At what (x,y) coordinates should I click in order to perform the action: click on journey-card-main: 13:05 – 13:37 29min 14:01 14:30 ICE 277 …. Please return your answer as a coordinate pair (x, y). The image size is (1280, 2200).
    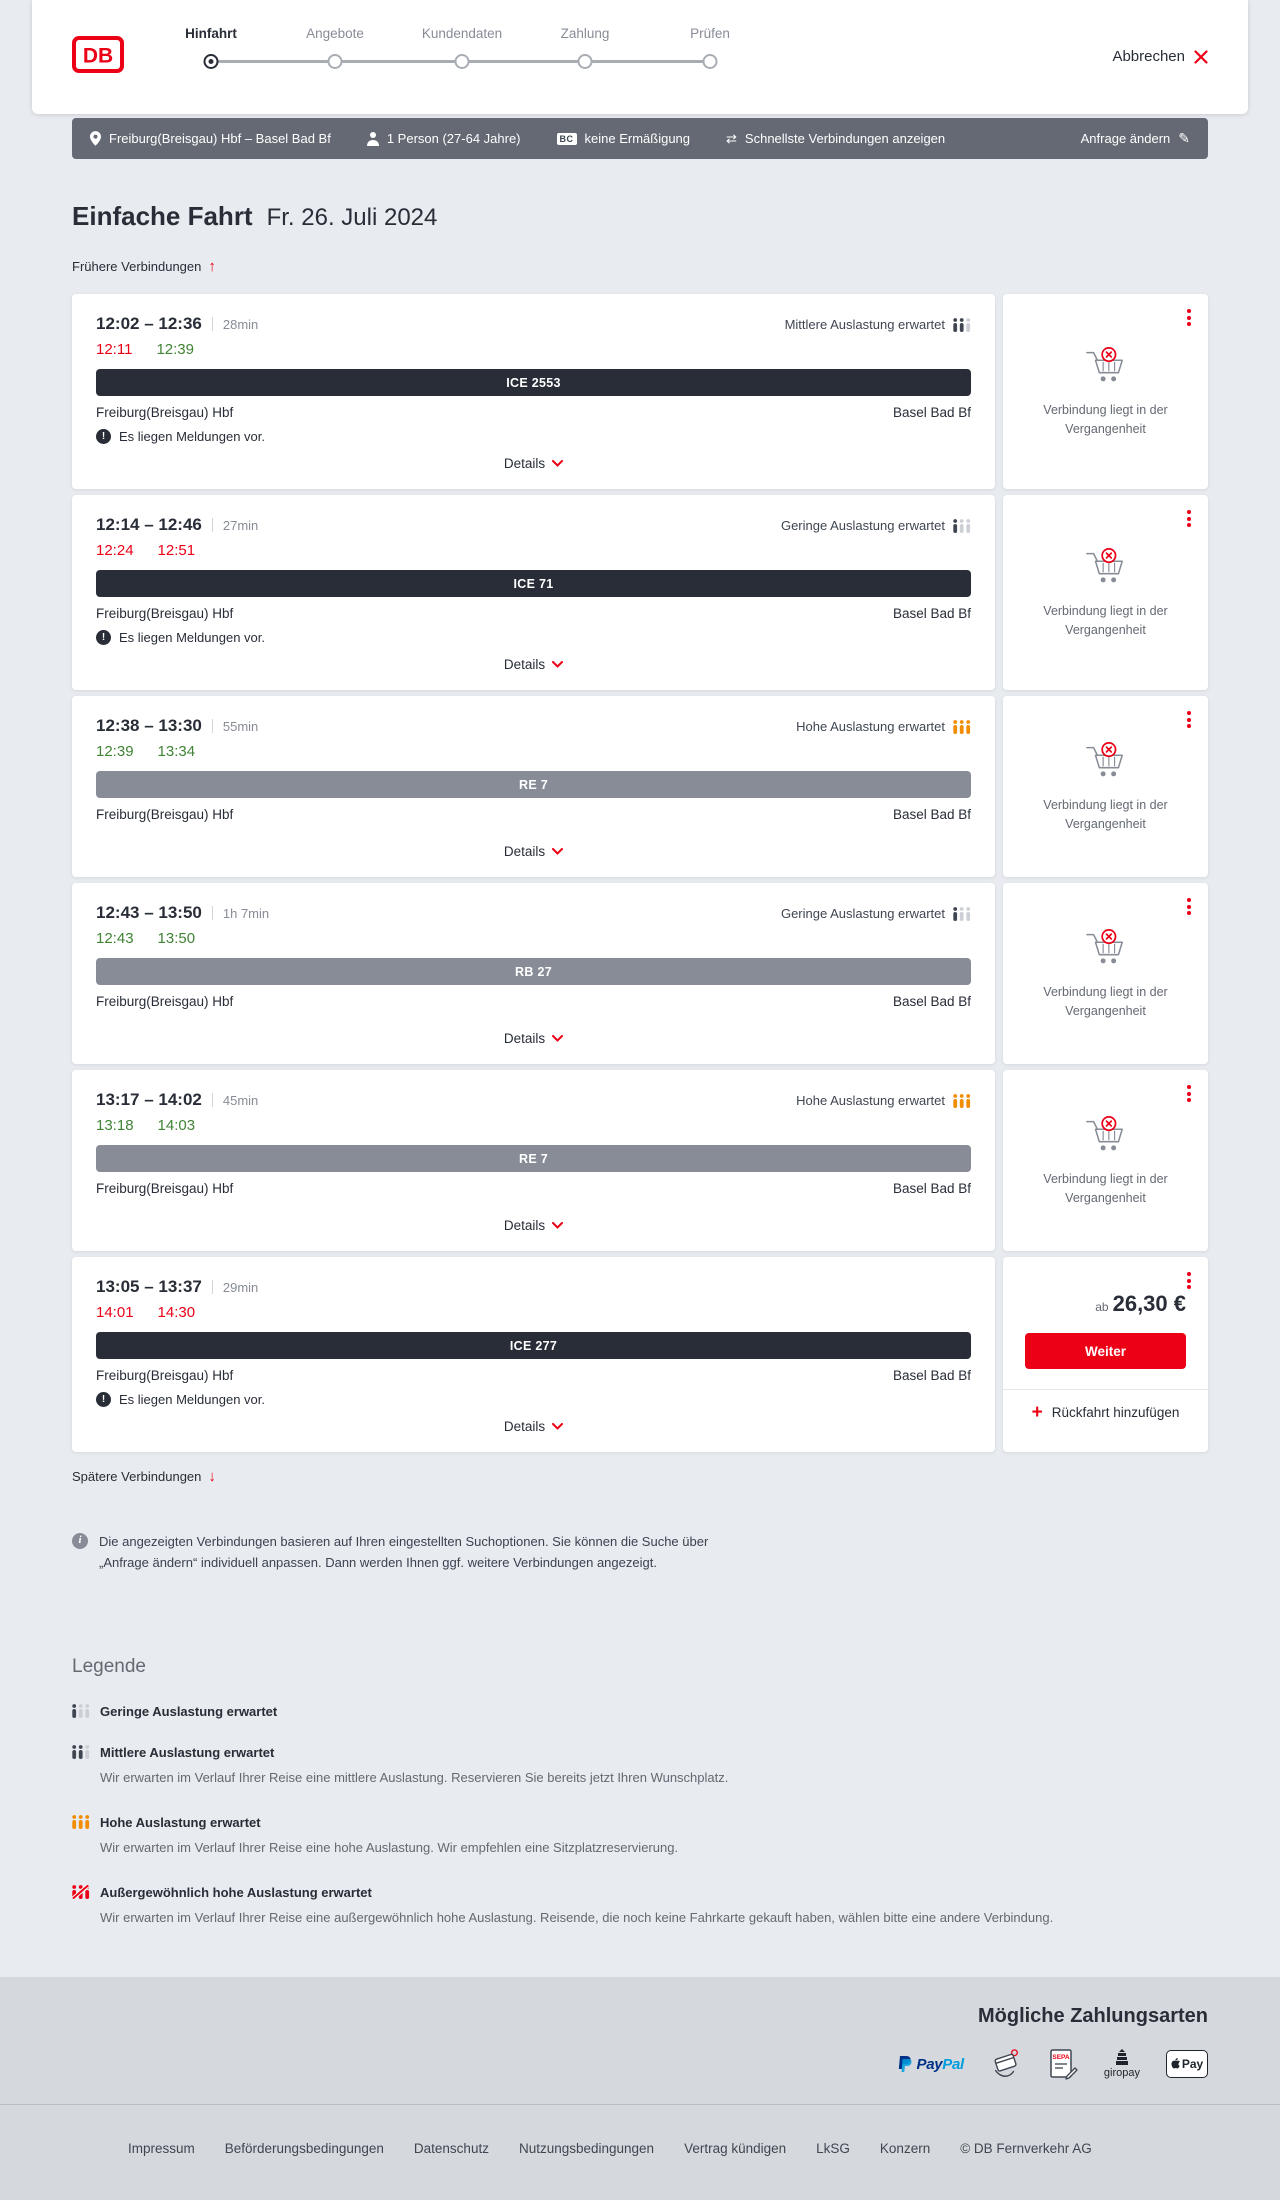
    Looking at the image, I should click on (533, 1354).